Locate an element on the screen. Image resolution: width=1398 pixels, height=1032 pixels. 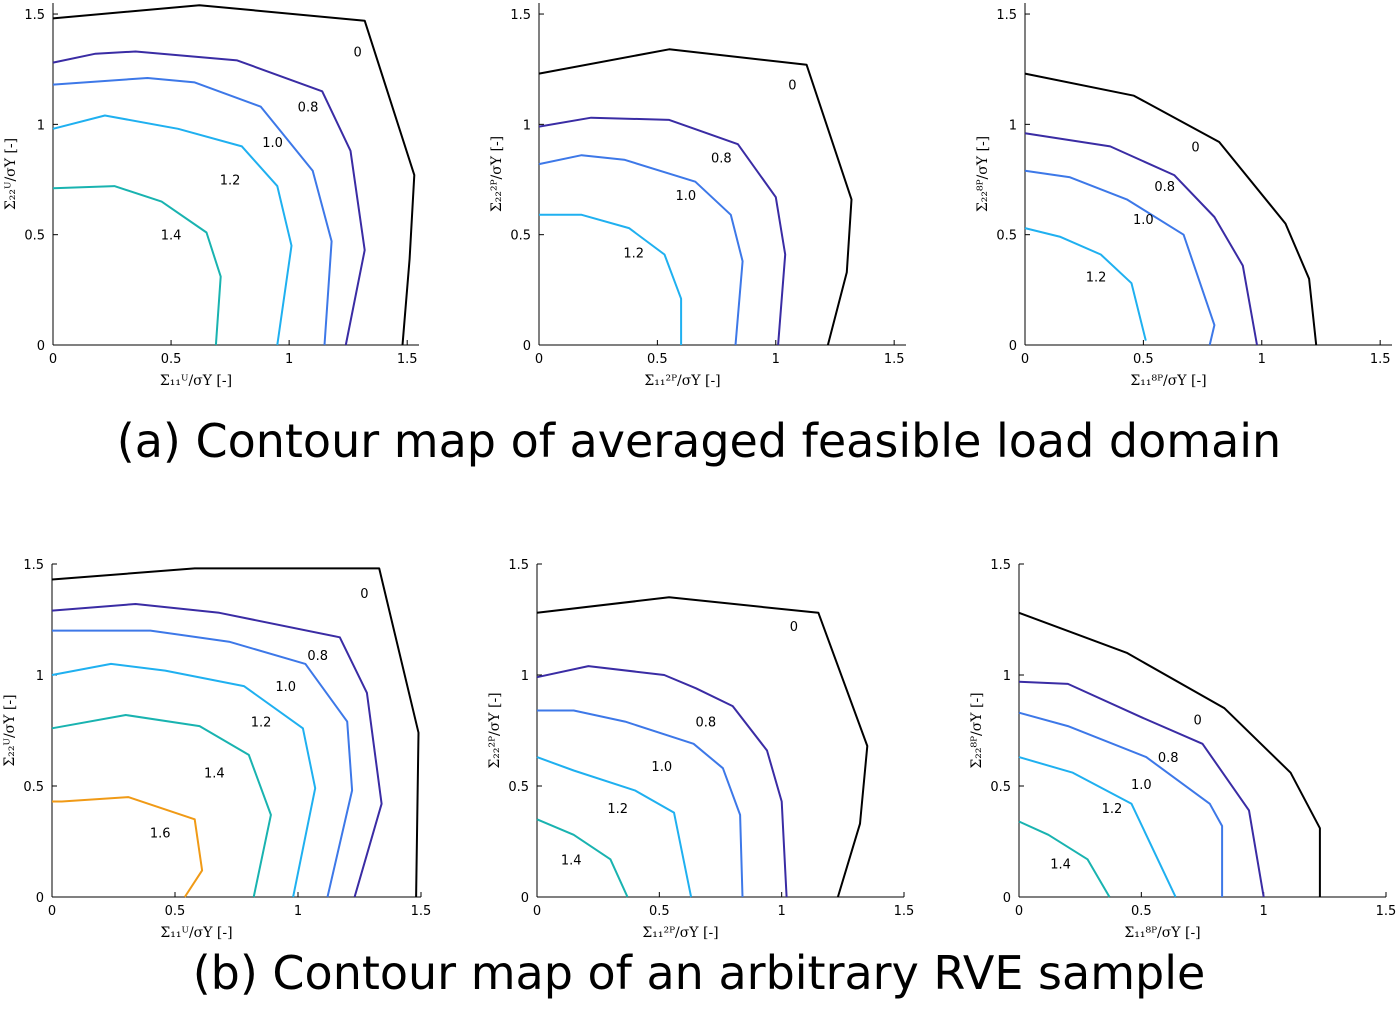
contour-label: 1.6 is located at coordinates (160, 834).